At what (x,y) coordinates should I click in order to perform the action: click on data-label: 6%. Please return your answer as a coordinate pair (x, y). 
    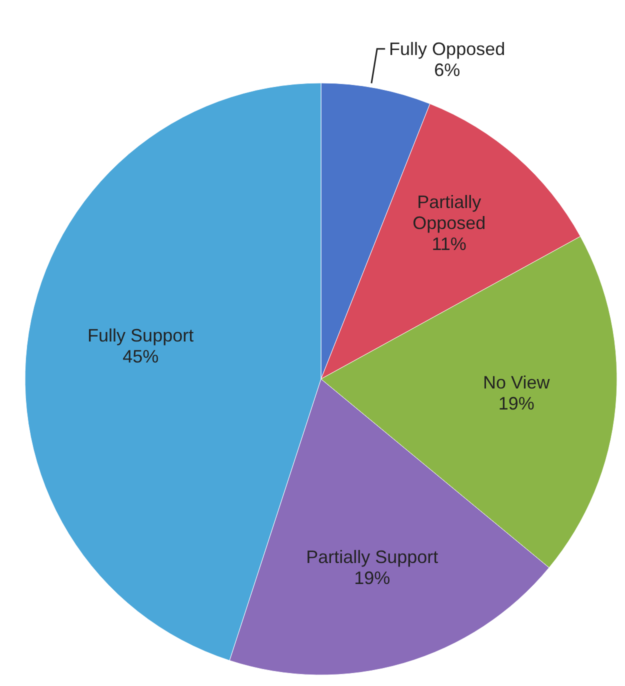
    Looking at the image, I should click on (447, 70).